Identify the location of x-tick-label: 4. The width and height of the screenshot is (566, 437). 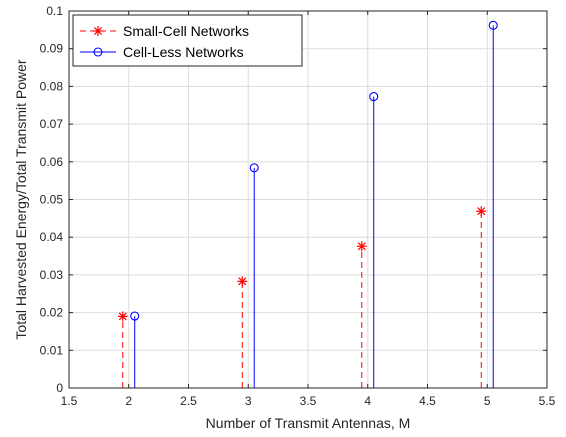
(367, 401).